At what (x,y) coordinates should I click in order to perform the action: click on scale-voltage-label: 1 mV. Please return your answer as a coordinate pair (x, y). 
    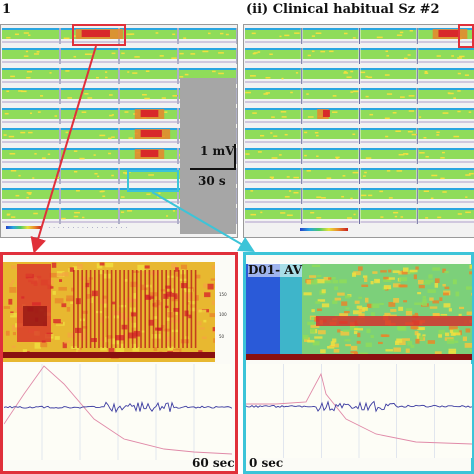
    Looking at the image, I should click on (217, 151).